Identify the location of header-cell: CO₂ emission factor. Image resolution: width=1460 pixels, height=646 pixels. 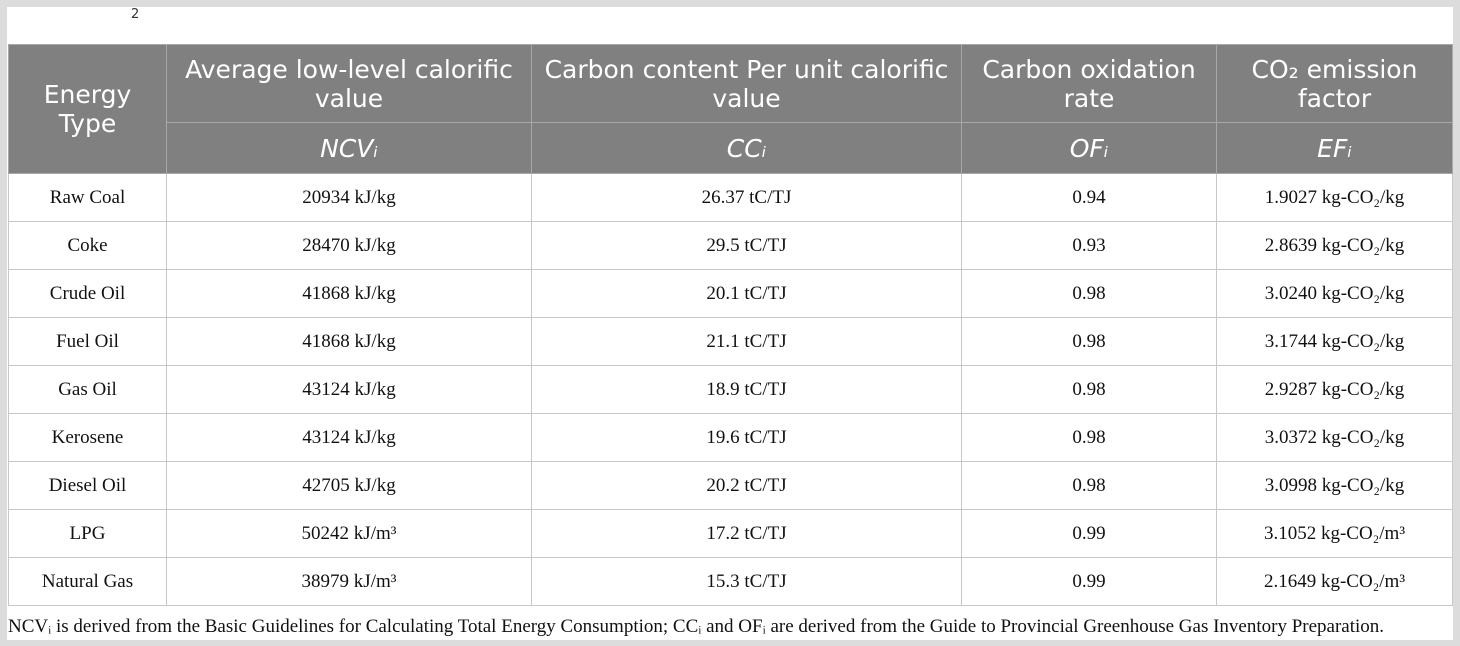
(1334, 83).